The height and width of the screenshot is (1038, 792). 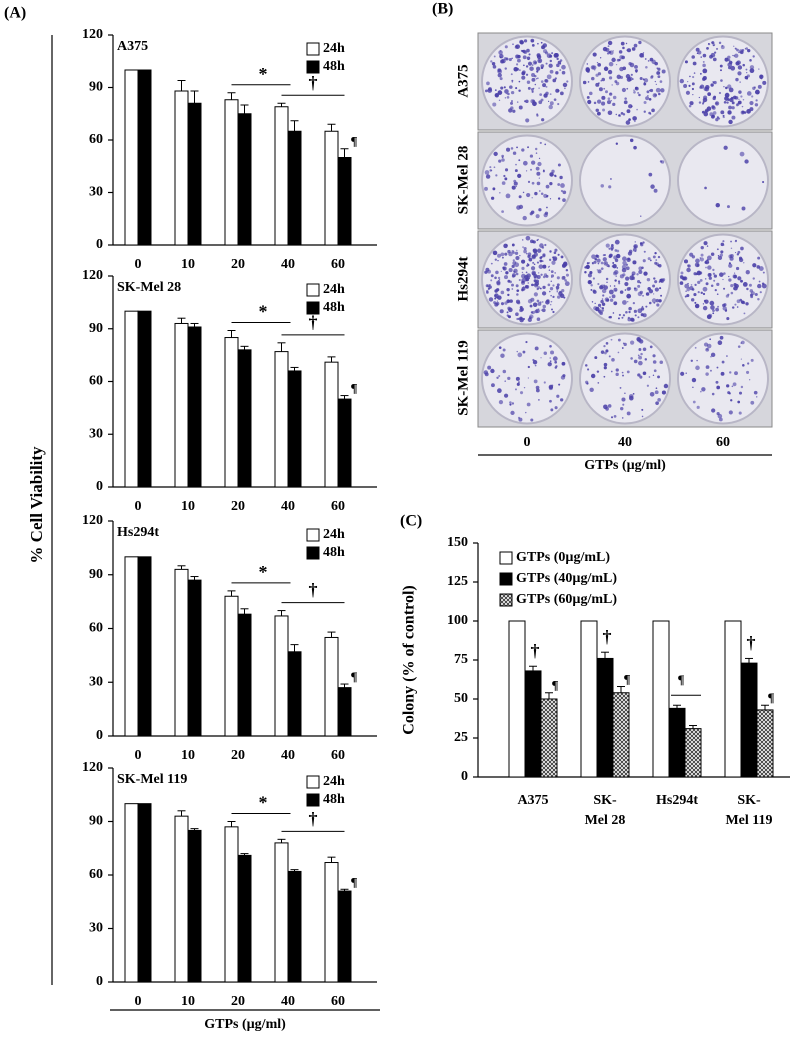 I want to click on x-tick-label: 60, so click(x=338, y=506).